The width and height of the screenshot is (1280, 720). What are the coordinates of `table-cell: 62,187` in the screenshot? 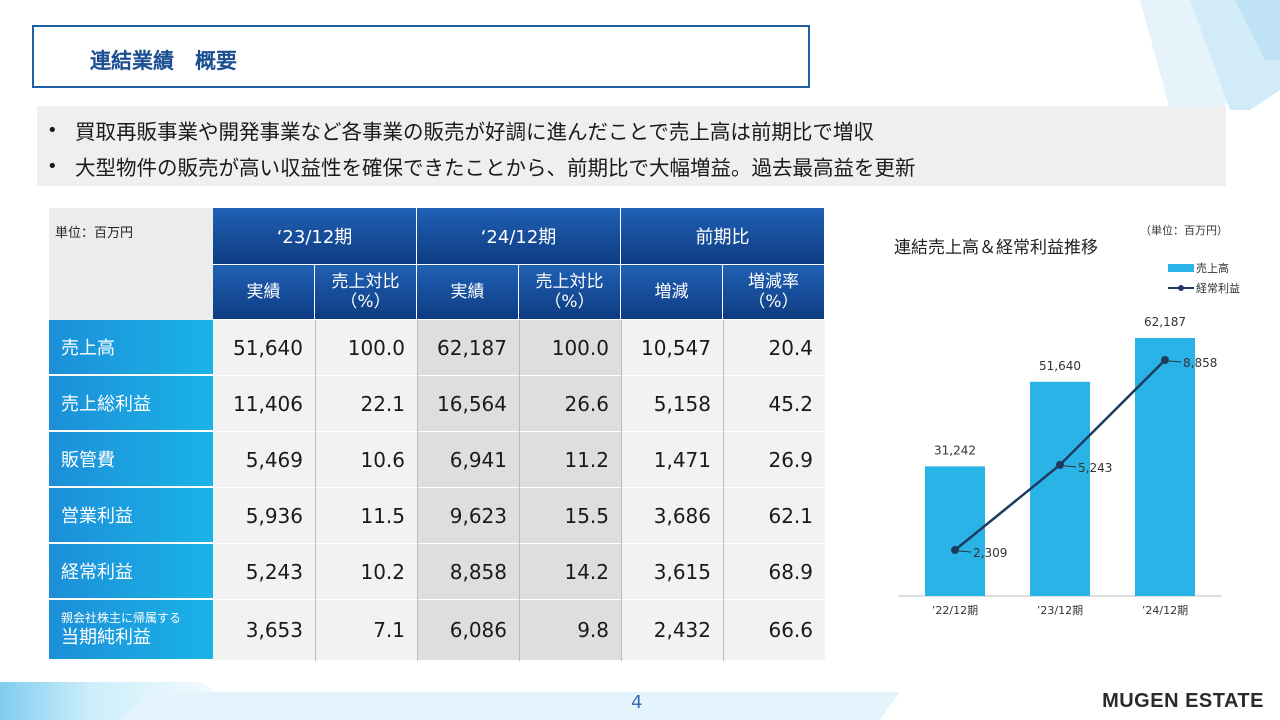 It's located at (468, 348).